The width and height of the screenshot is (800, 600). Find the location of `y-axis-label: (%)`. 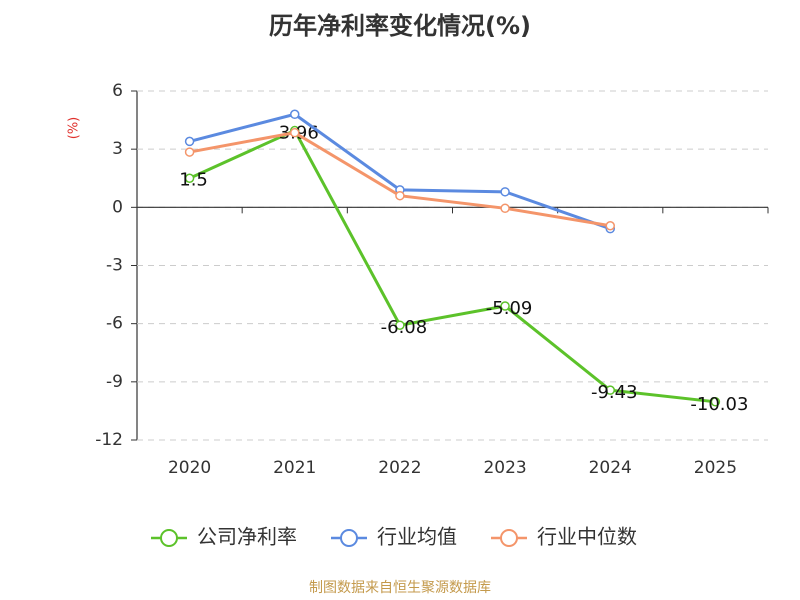

y-axis-label: (%) is located at coordinates (74, 128).